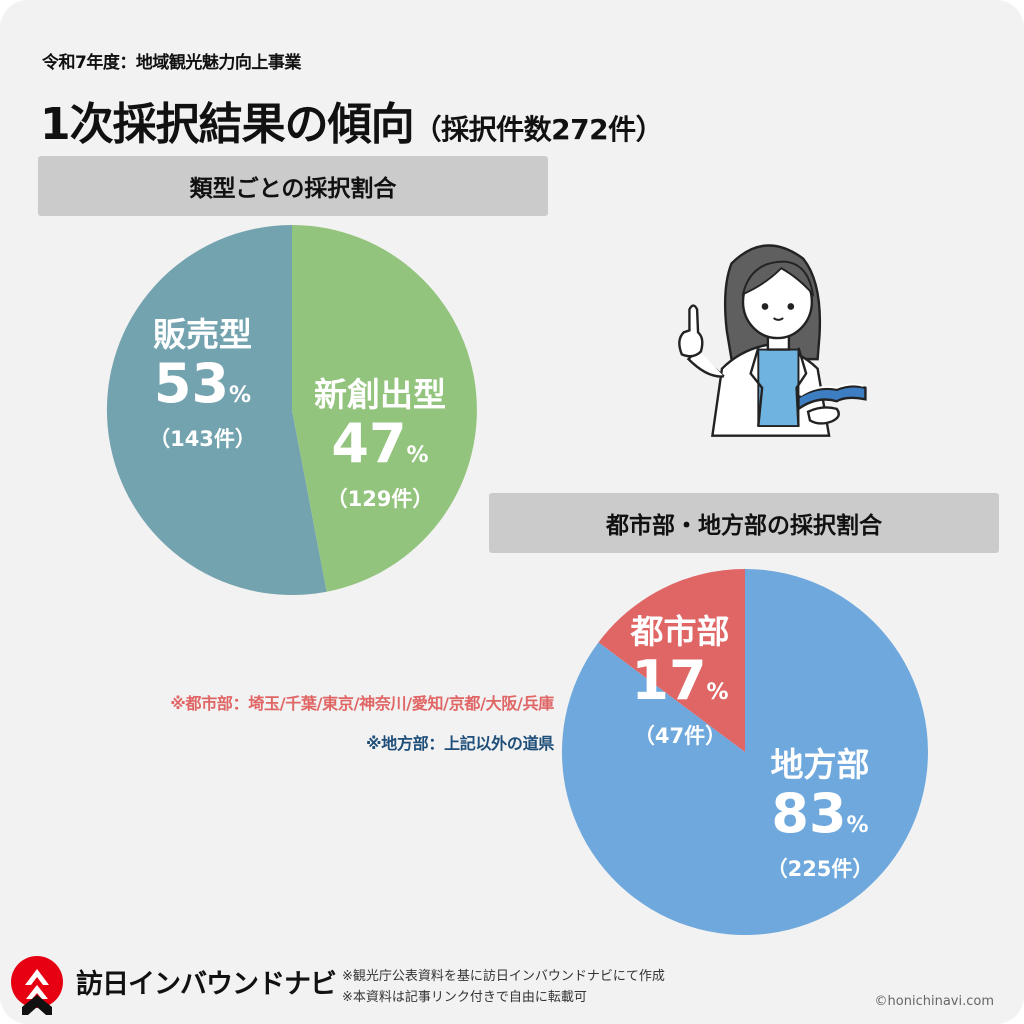 The width and height of the screenshot is (1024, 1024). Describe the element at coordinates (772, 340) in the screenshot. I see `woman-holding-book-pointing-icon` at that location.